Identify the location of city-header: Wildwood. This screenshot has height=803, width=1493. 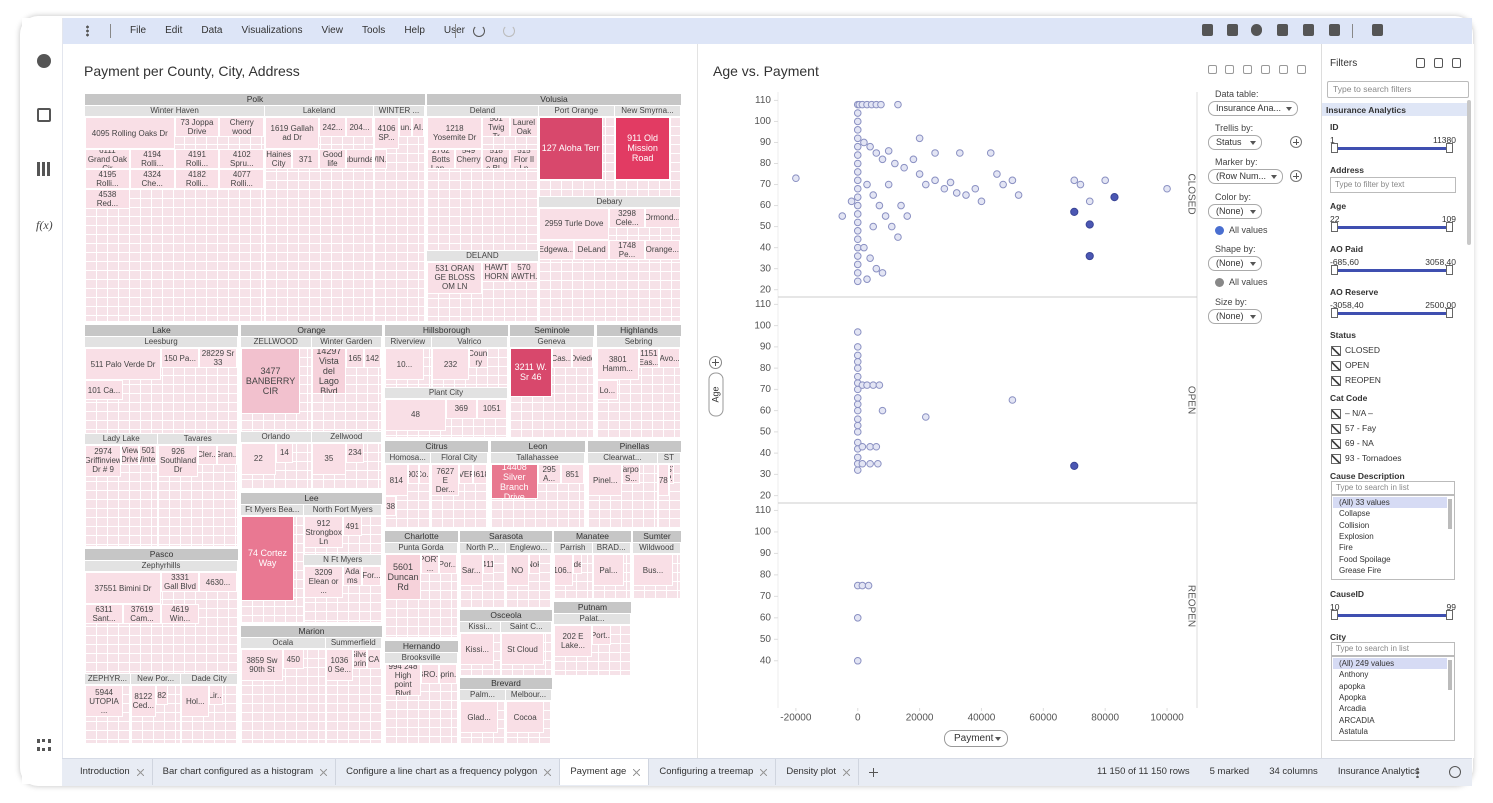
(656, 548).